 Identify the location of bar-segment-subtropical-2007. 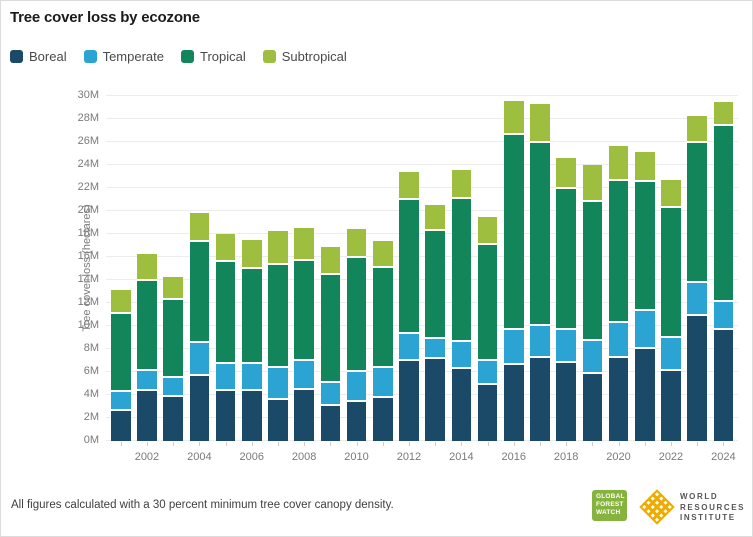
(278, 247).